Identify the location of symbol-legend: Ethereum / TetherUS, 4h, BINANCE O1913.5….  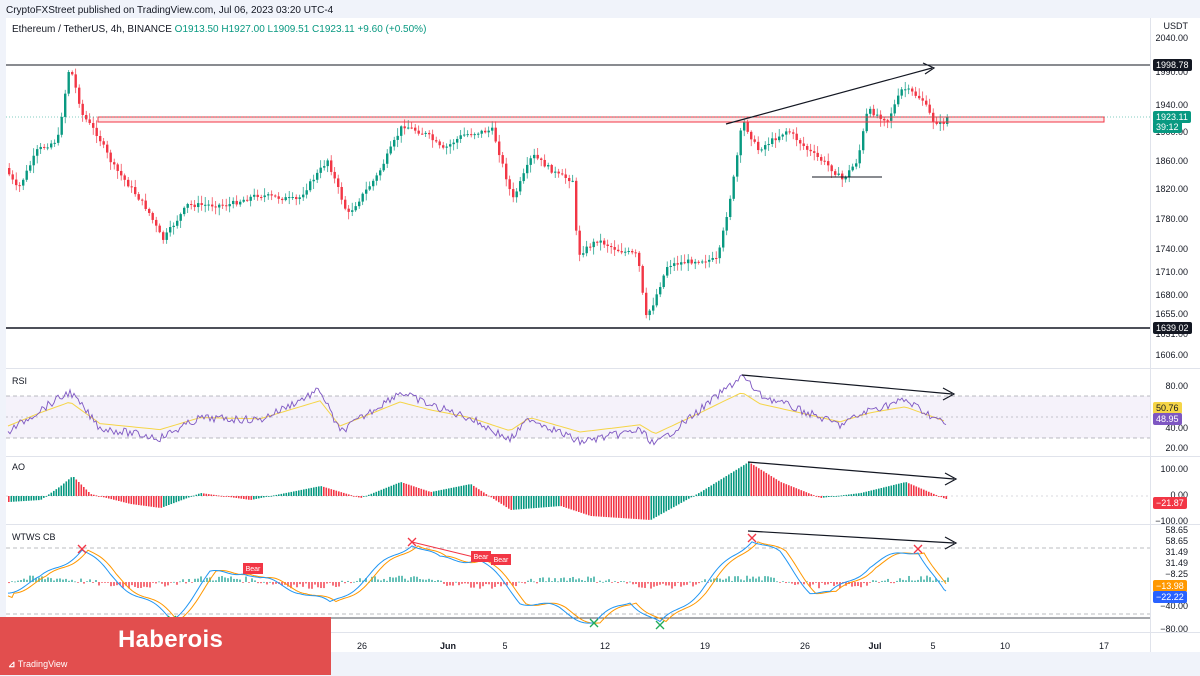
(219, 29).